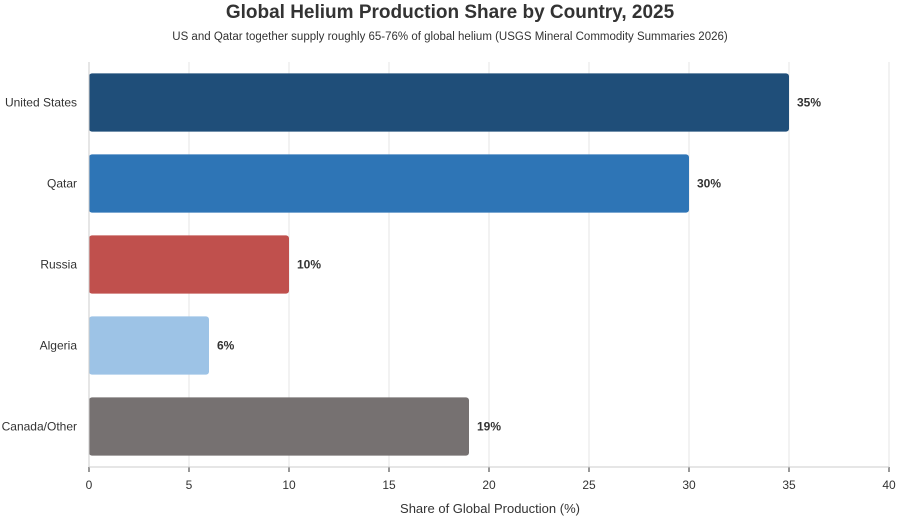  What do you see at coordinates (389, 485) in the screenshot?
I see `x-tick-label: 15` at bounding box center [389, 485].